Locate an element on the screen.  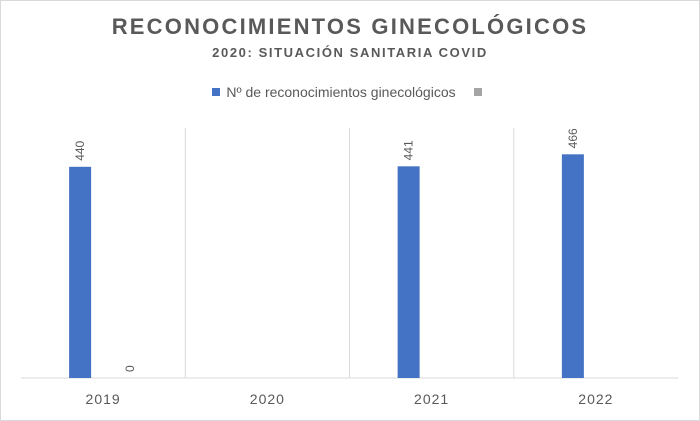
data-label-series-1-2019: 440 is located at coordinates (80, 150).